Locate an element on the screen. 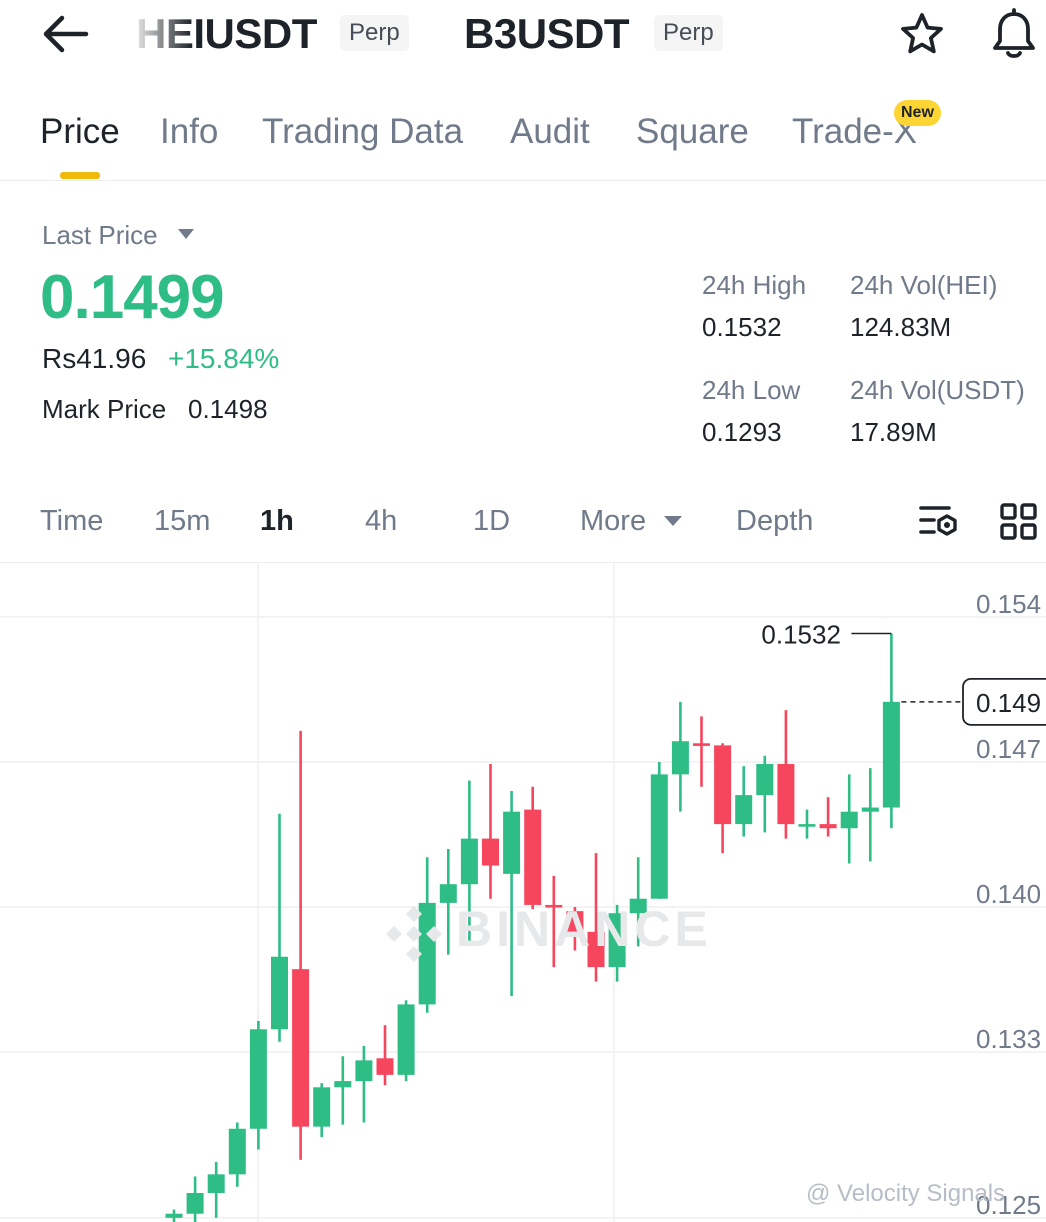 This screenshot has width=1046, height=1222. watermark: BINANCE is located at coordinates (584, 929).